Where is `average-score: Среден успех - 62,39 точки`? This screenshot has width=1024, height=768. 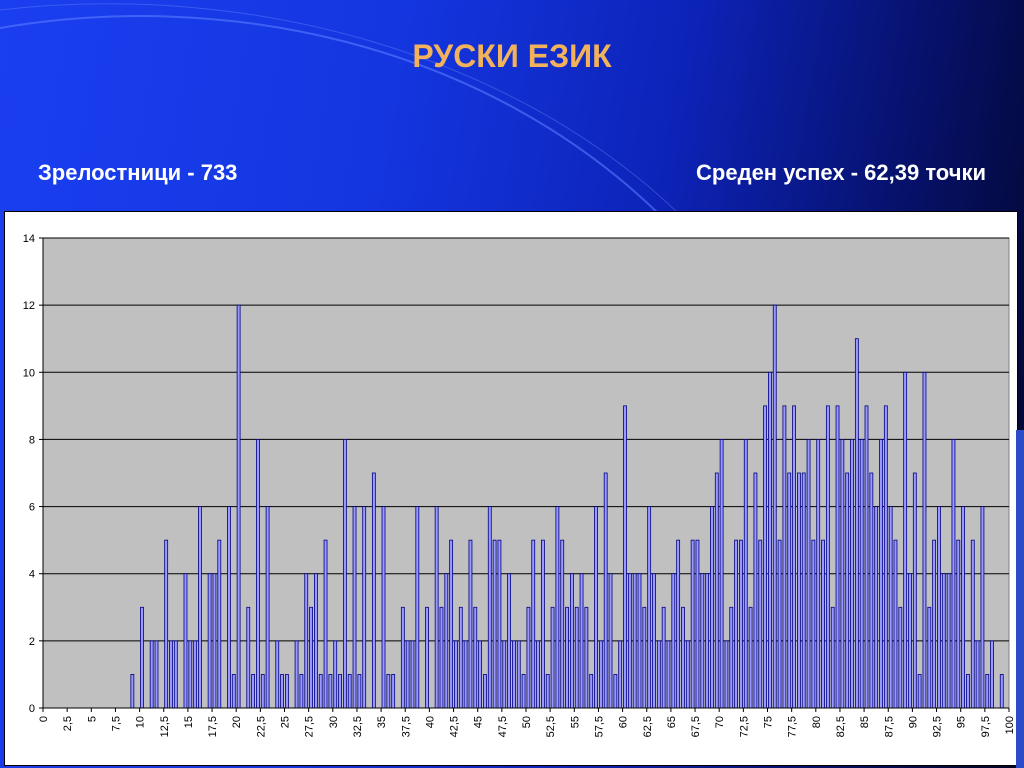 average-score: Среден успех - 62,39 точки is located at coordinates (841, 172).